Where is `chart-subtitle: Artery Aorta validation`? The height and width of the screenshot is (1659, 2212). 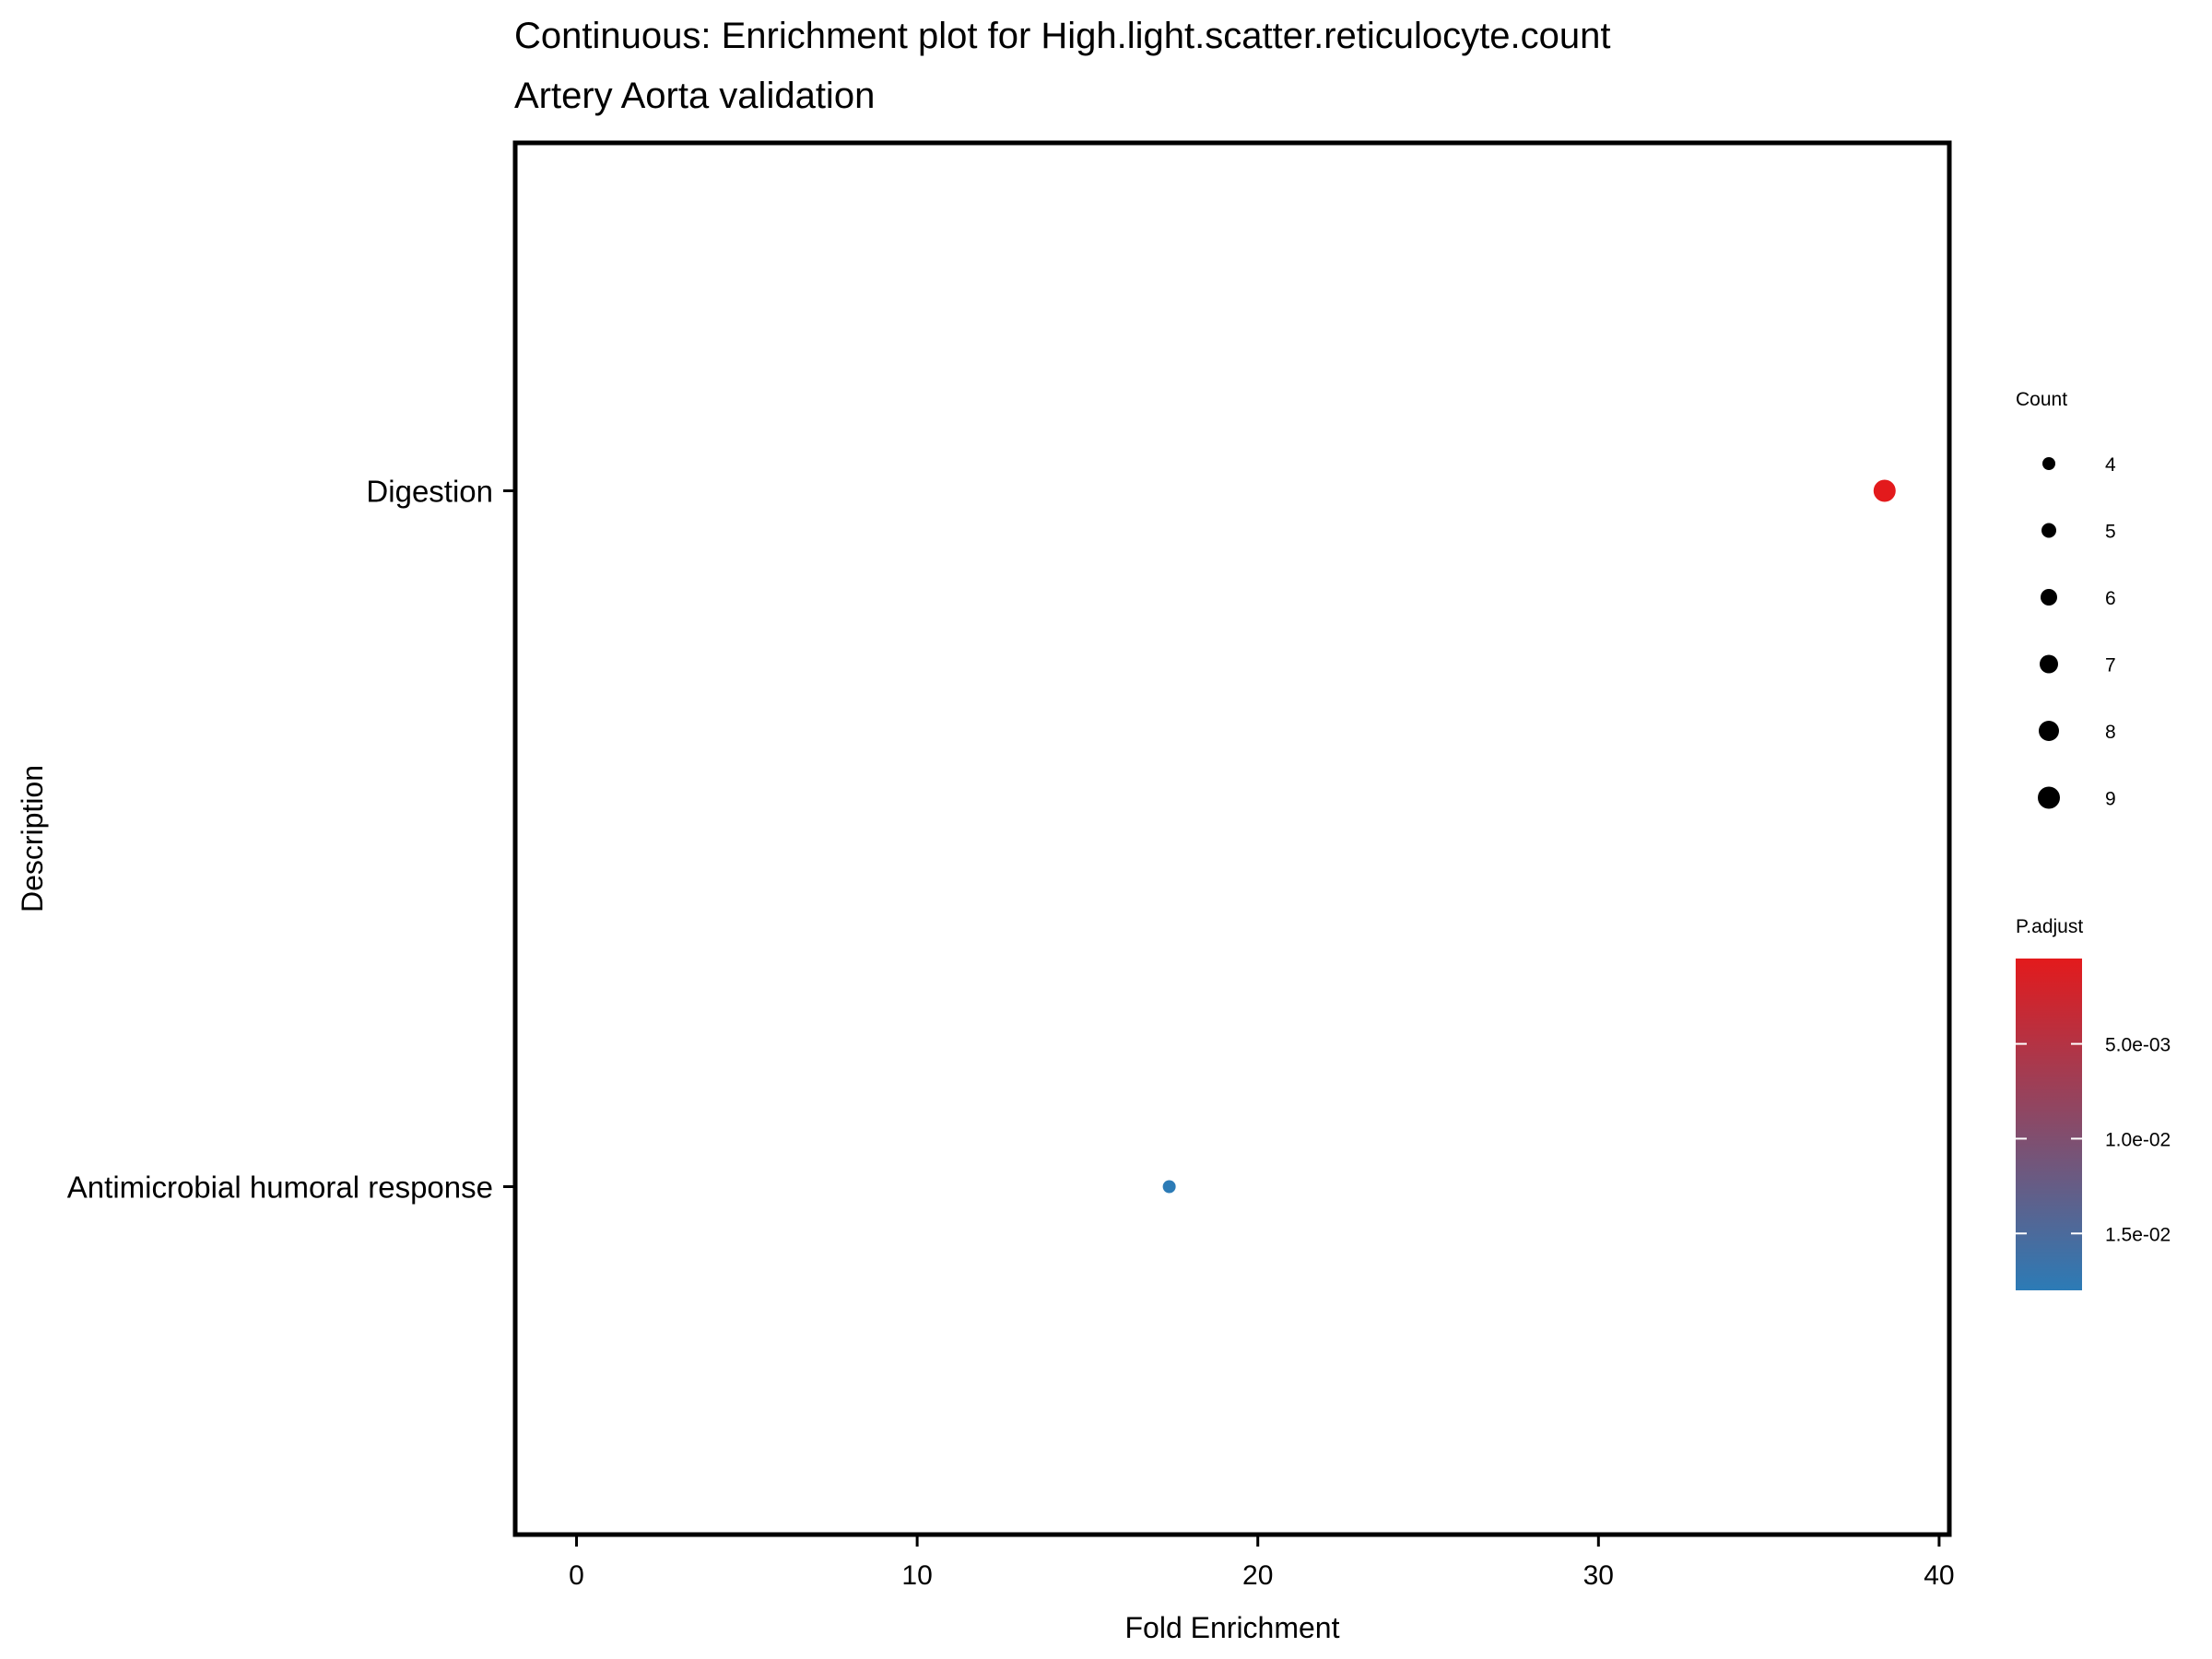
chart-subtitle: Artery Aorta validation is located at coordinates (694, 96).